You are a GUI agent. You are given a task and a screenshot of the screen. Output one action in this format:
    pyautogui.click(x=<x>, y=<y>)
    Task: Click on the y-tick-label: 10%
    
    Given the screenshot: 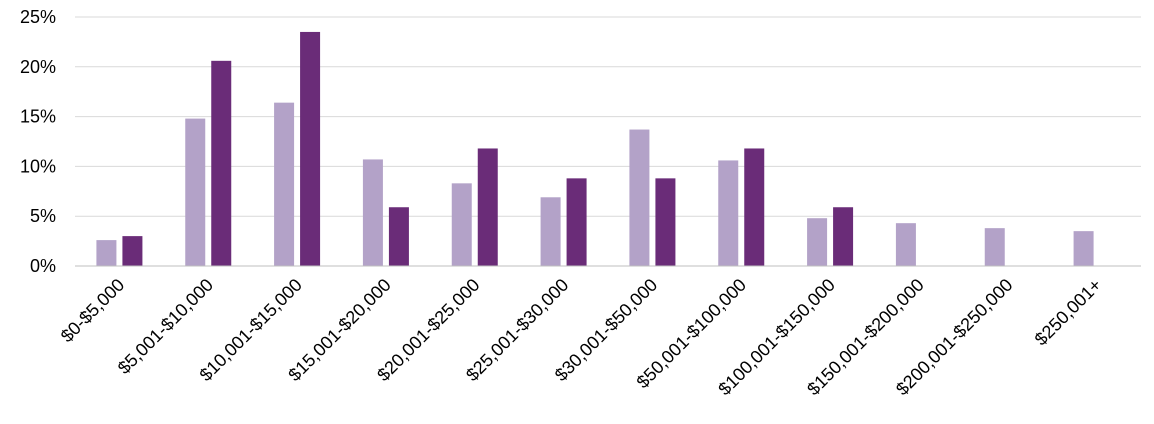 What is the action you would take?
    pyautogui.click(x=38, y=166)
    